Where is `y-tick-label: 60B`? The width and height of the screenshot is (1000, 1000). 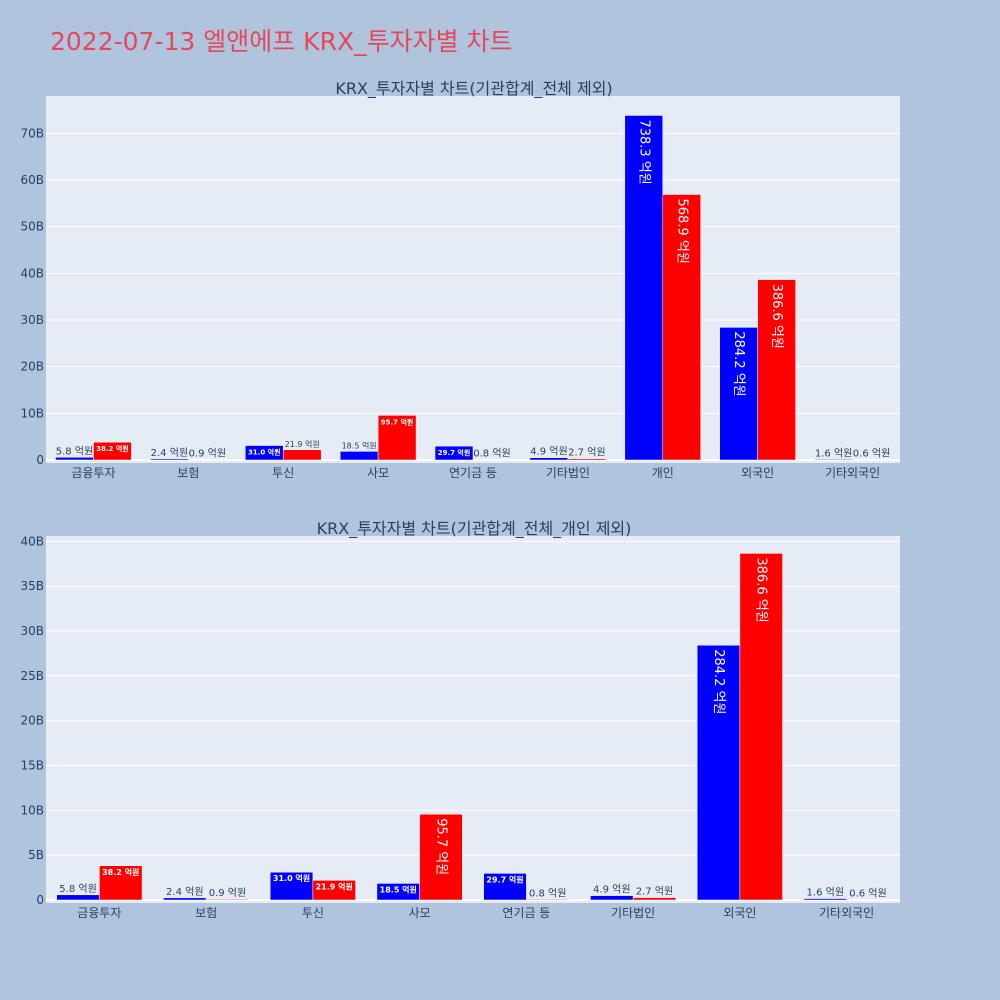 y-tick-label: 60B is located at coordinates (32, 180).